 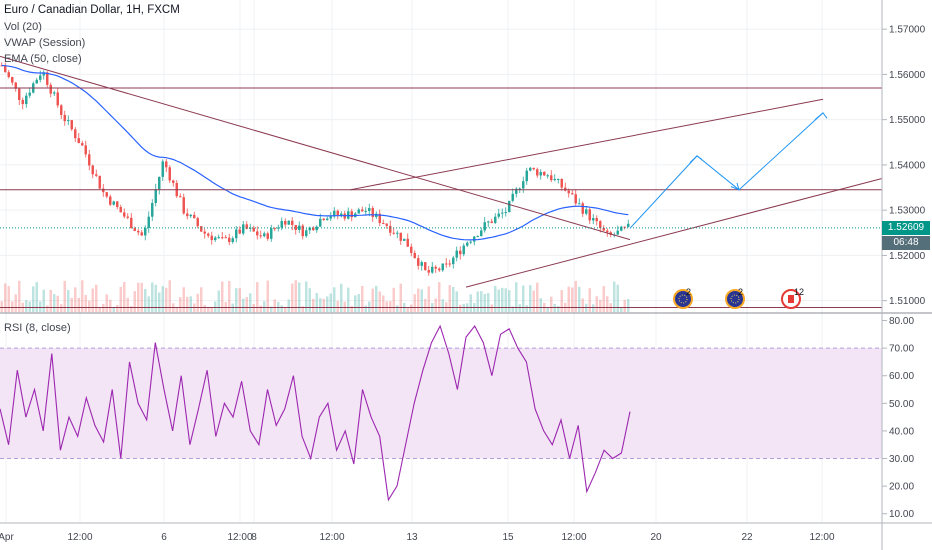 What do you see at coordinates (907, 301) in the screenshot?
I see `price-tick-label: 1.51000` at bounding box center [907, 301].